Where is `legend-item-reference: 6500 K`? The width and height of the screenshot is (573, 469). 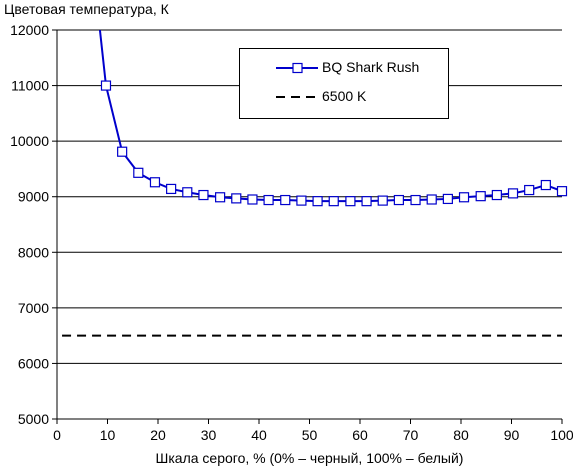
legend-item-reference: 6500 K is located at coordinates (344, 97).